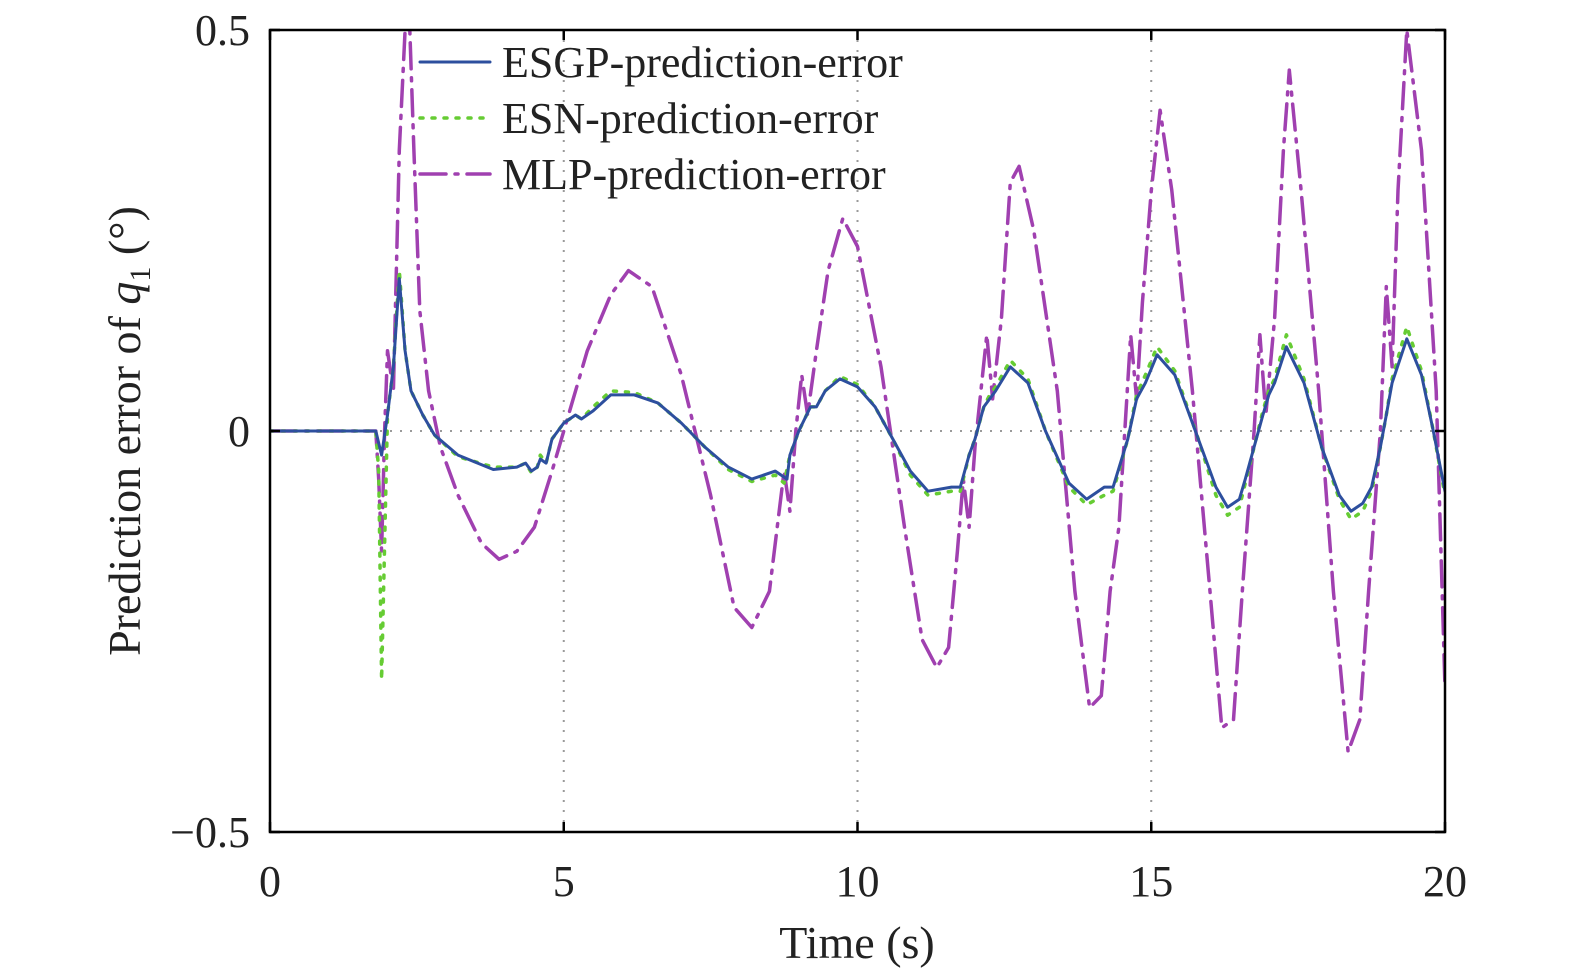 The image size is (1575, 979). Describe the element at coordinates (222, 30) in the screenshot. I see `y-tick-label: 0.5` at that location.